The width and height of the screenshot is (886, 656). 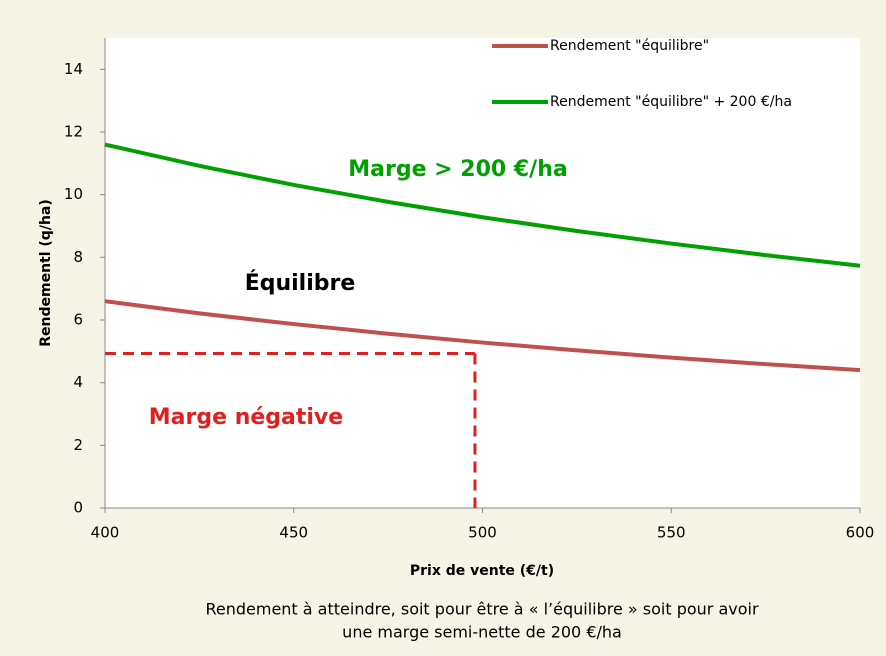 I want to click on y-axis-label: Rendementl (q/ha), so click(x=46, y=273).